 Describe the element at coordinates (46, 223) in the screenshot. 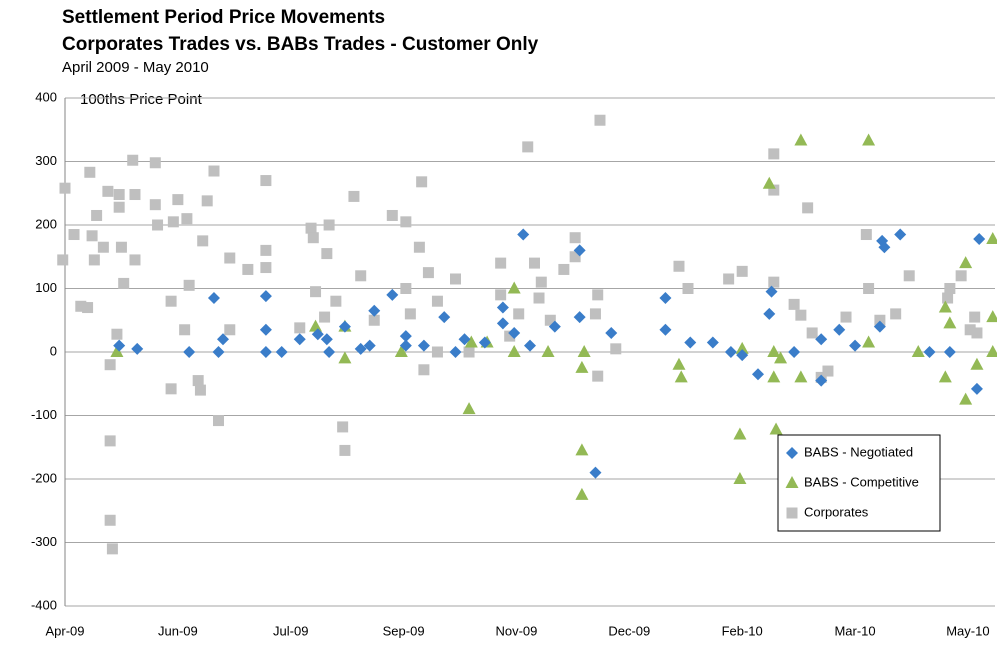

I see `y-tick-label: 200` at that location.